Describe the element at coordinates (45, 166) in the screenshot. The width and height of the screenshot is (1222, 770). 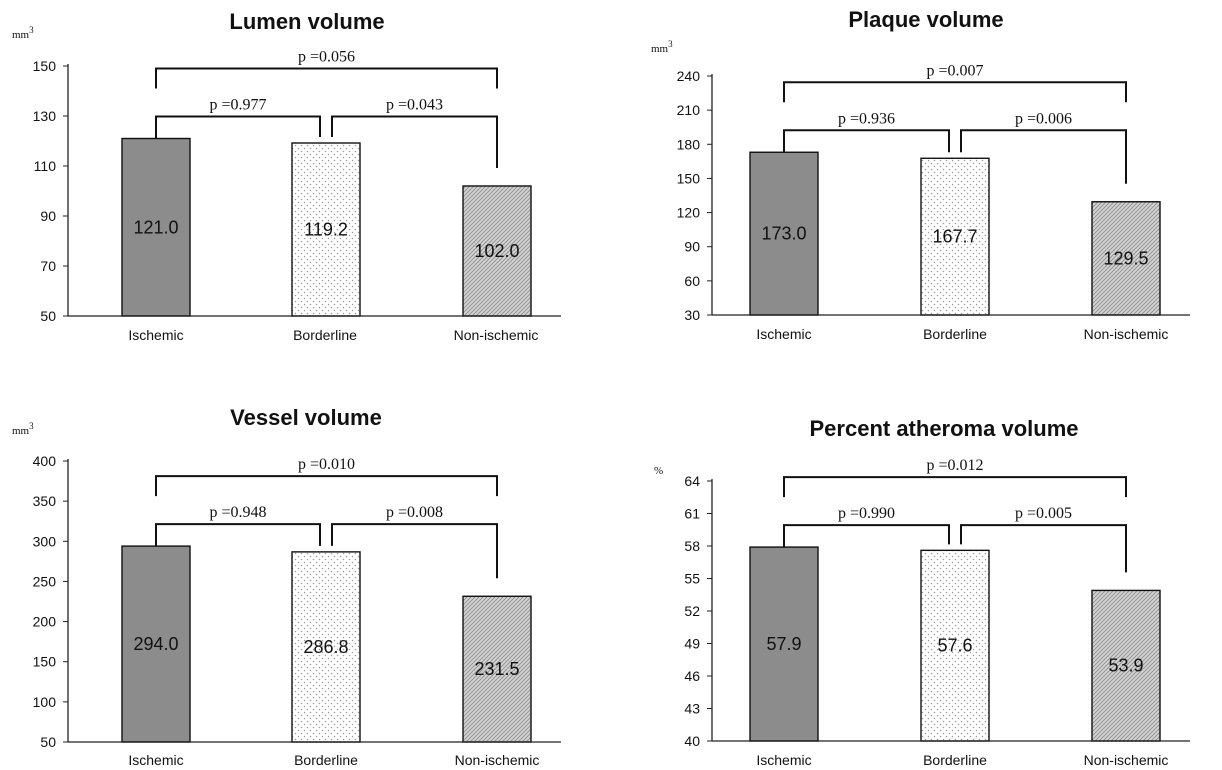
I see `y-tick-label: 110` at that location.